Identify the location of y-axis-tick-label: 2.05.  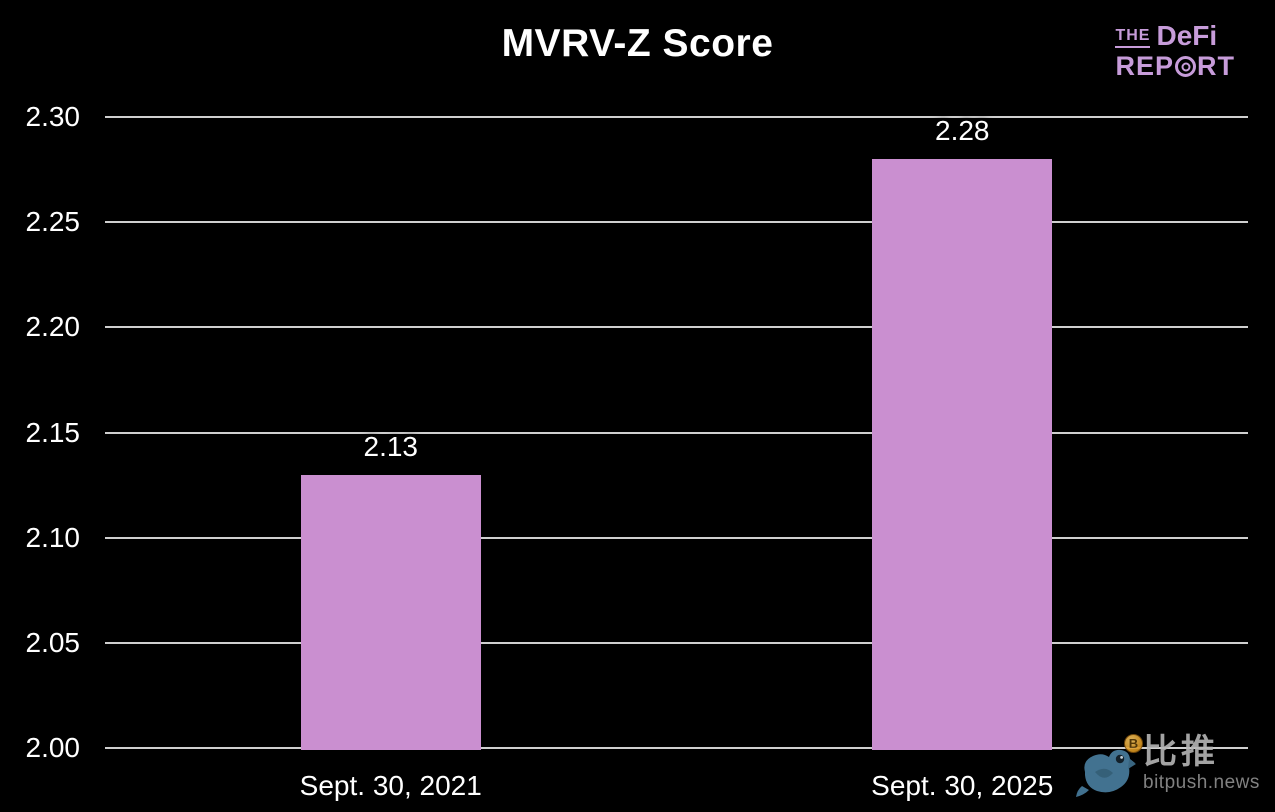
(53, 642).